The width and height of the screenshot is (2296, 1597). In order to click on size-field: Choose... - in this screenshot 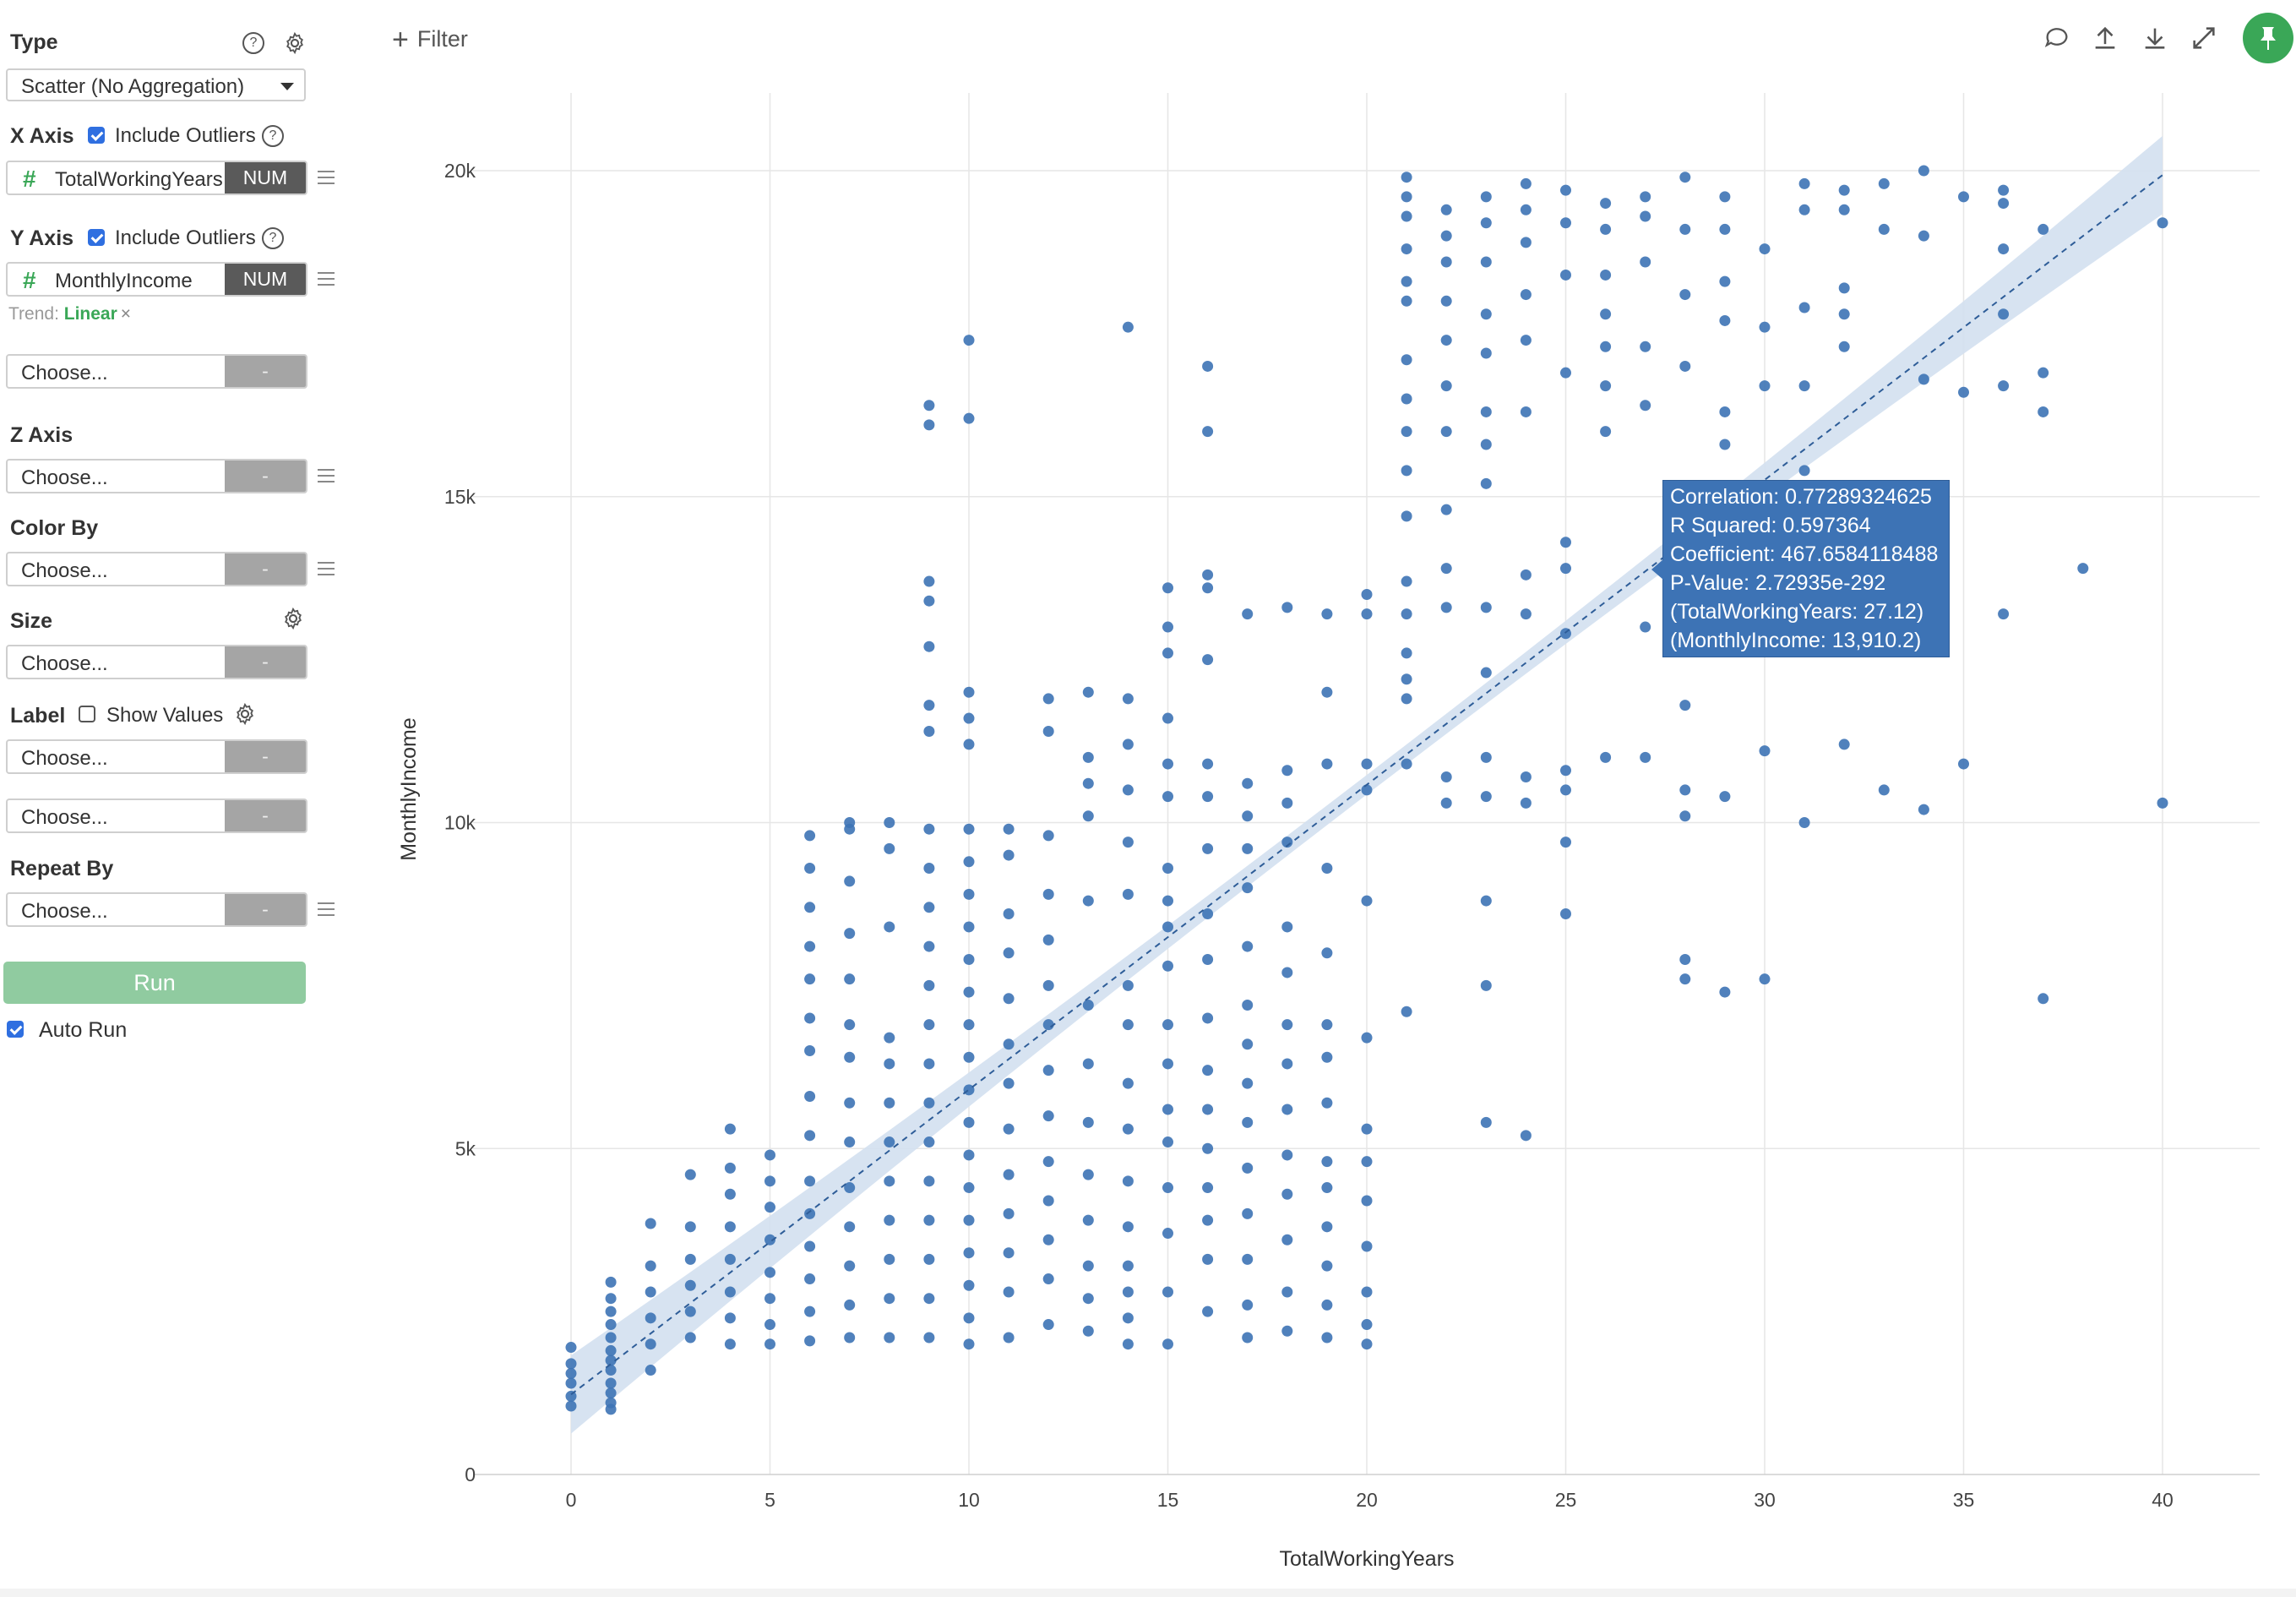, I will do `click(156, 662)`.